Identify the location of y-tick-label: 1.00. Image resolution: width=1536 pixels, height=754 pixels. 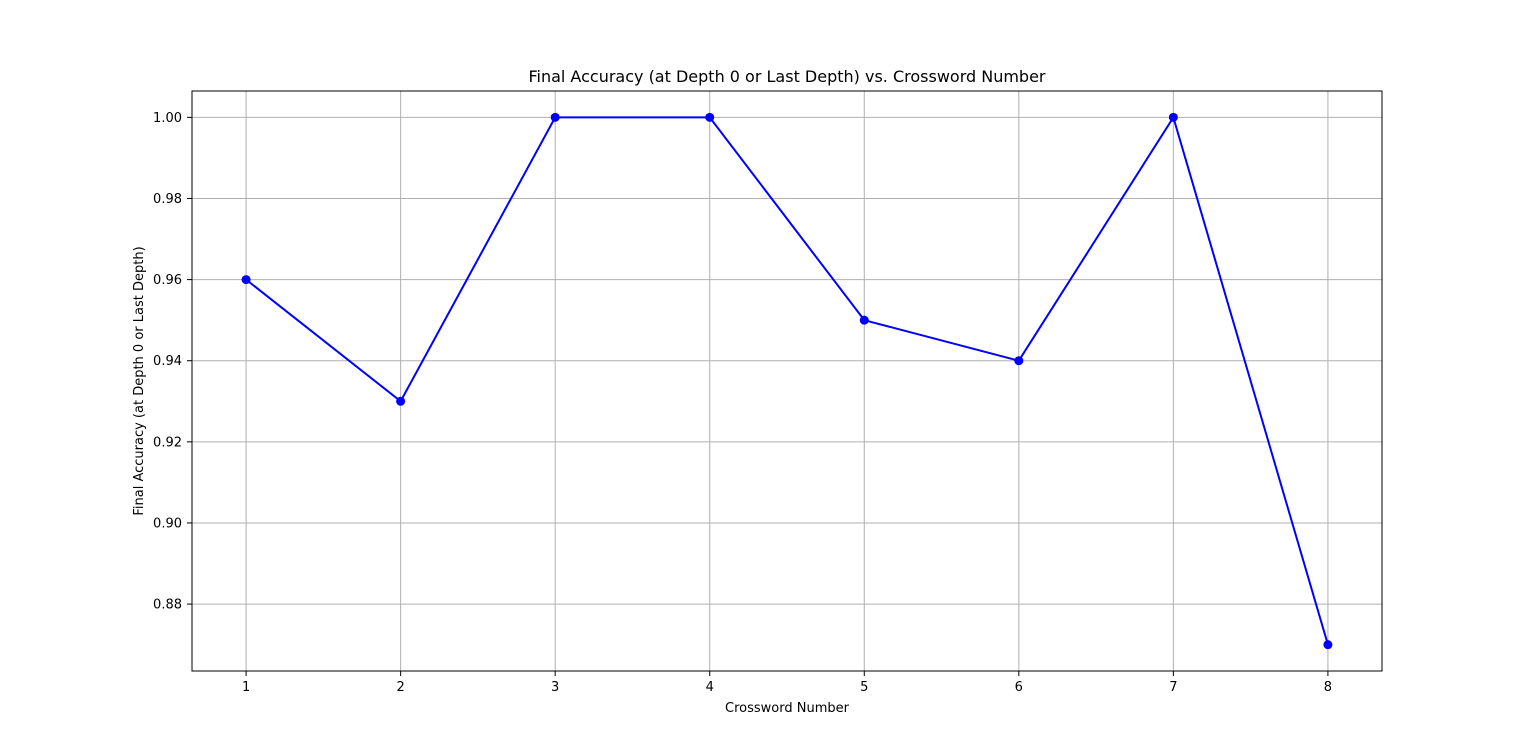
(167, 118).